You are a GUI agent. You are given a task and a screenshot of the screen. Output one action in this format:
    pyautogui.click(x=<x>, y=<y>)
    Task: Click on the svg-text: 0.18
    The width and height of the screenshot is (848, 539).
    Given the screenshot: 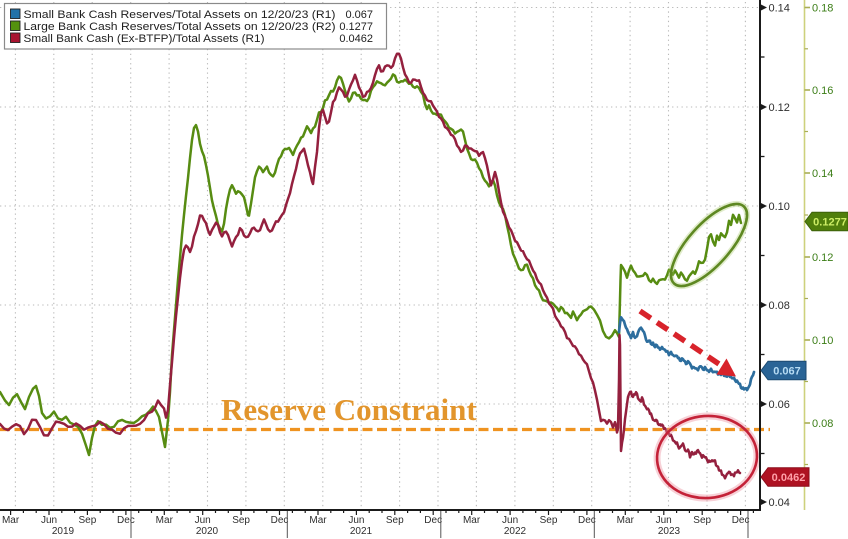 What is the action you would take?
    pyautogui.click(x=822, y=9)
    